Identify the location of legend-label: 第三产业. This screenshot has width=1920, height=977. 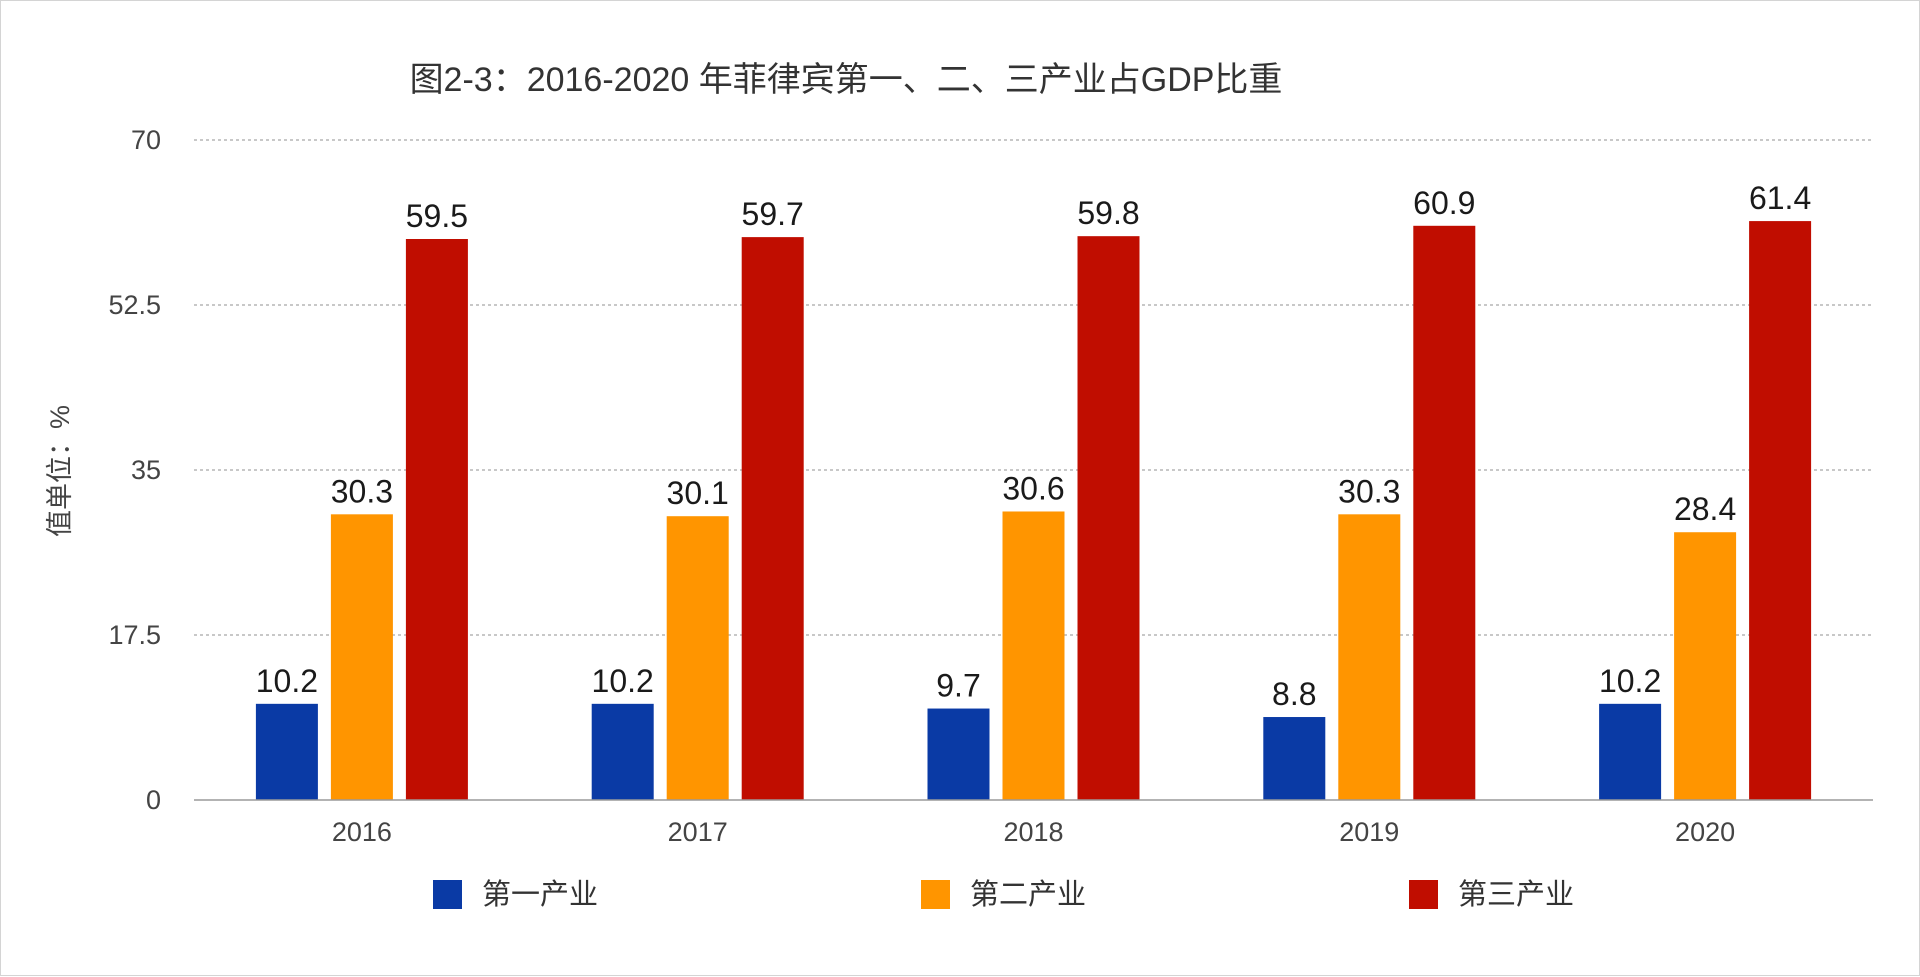
(1516, 894).